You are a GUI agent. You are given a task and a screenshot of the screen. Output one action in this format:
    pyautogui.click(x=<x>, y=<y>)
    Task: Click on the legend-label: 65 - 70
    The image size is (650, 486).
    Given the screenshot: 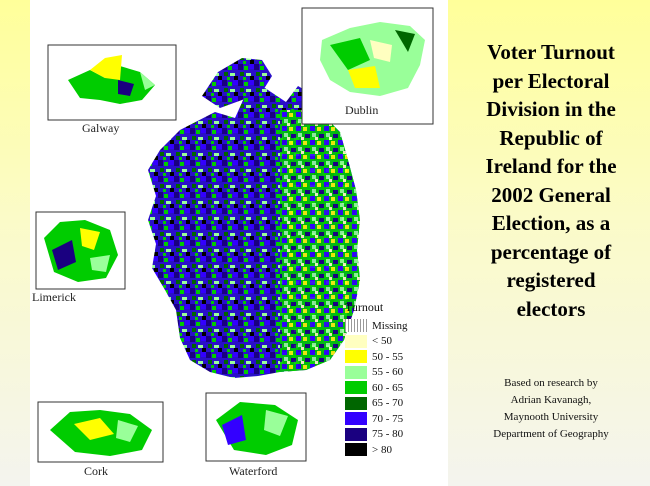 What is the action you would take?
    pyautogui.click(x=388, y=403)
    